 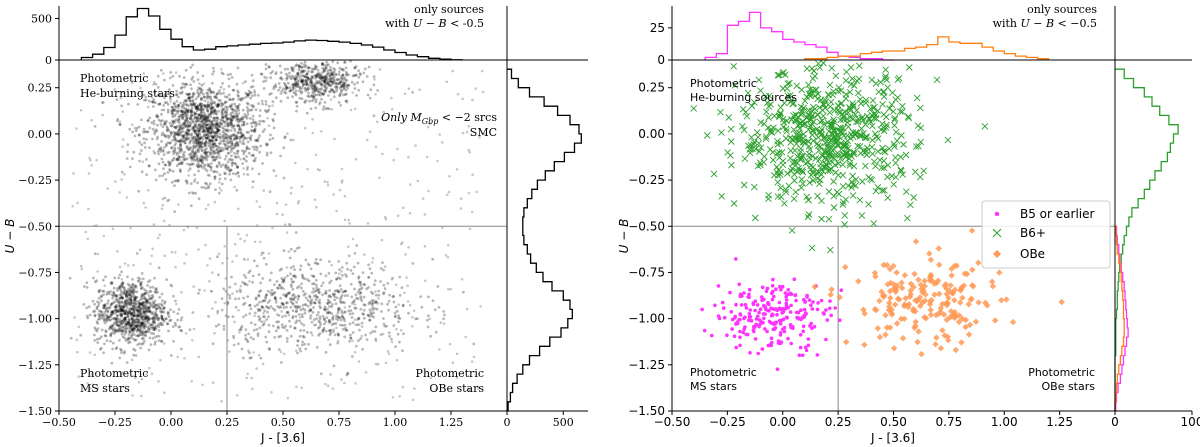 I want to click on y-tick-label: −0.50, so click(x=35, y=226).